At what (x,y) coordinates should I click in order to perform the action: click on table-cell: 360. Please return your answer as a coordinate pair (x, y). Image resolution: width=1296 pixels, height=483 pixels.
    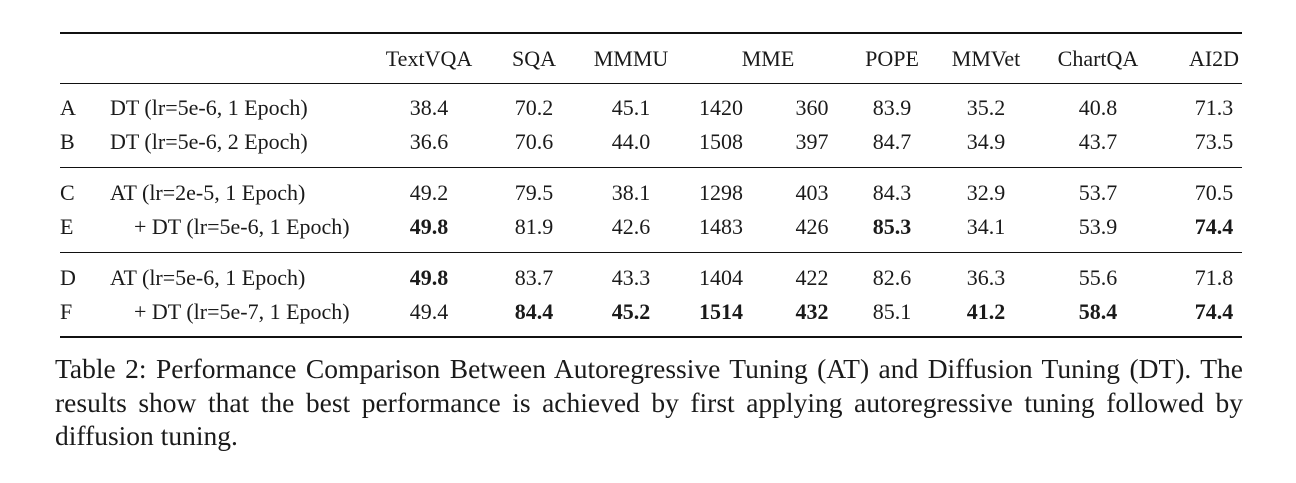
    Looking at the image, I should click on (812, 107).